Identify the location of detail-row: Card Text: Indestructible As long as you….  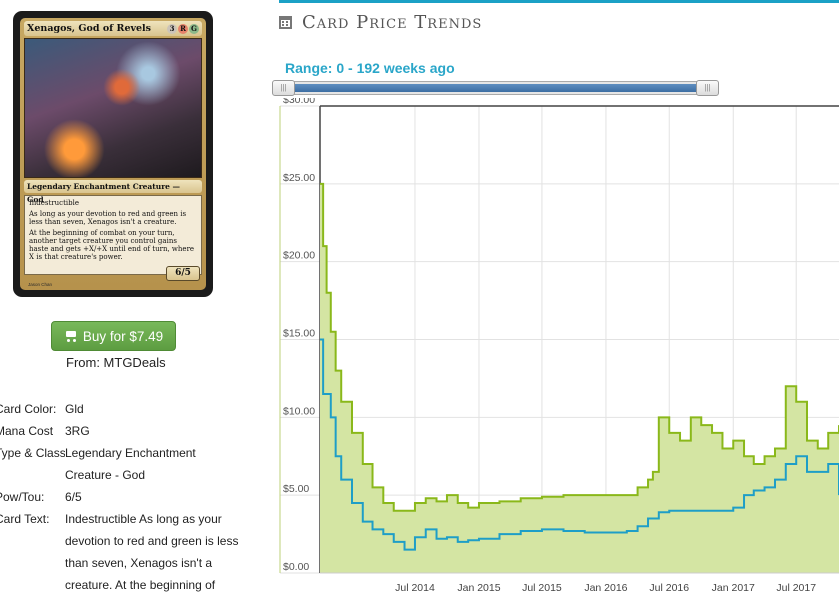
(122, 519).